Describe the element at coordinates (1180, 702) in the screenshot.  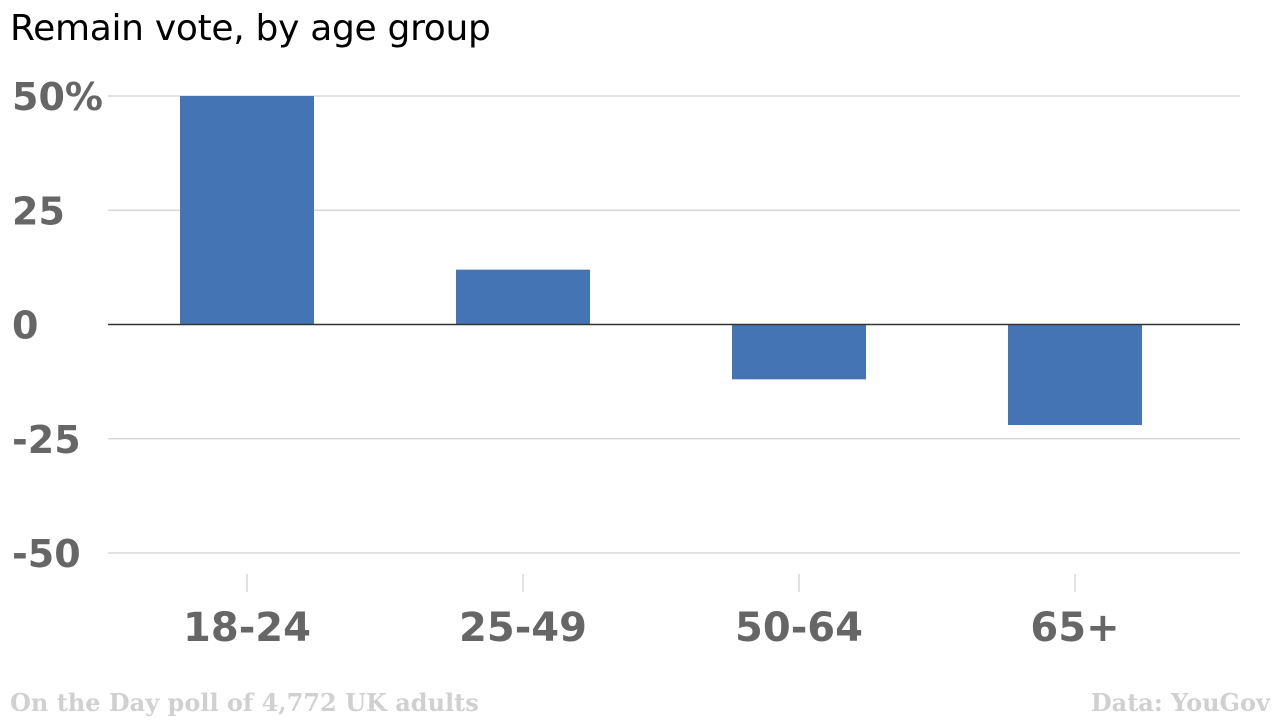
I see `footer-source: Data: YouGov` at that location.